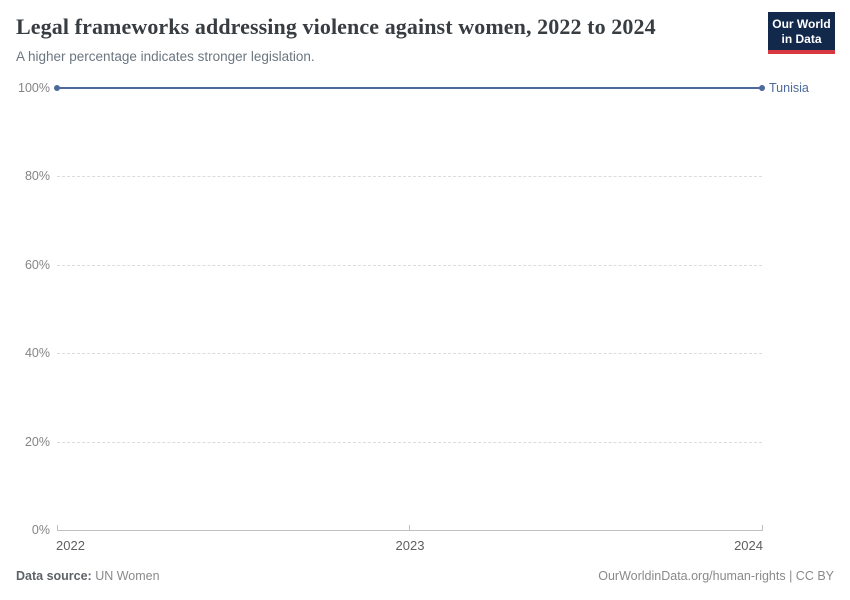 This screenshot has height=600, width=850. I want to click on x-axis-line, so click(410, 530).